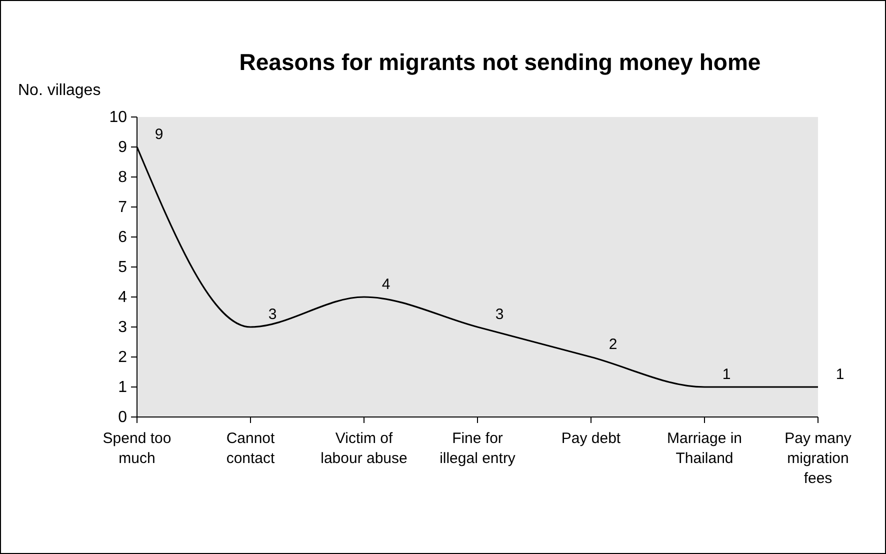  What do you see at coordinates (123, 417) in the screenshot?
I see `y-tick-label: 0` at bounding box center [123, 417].